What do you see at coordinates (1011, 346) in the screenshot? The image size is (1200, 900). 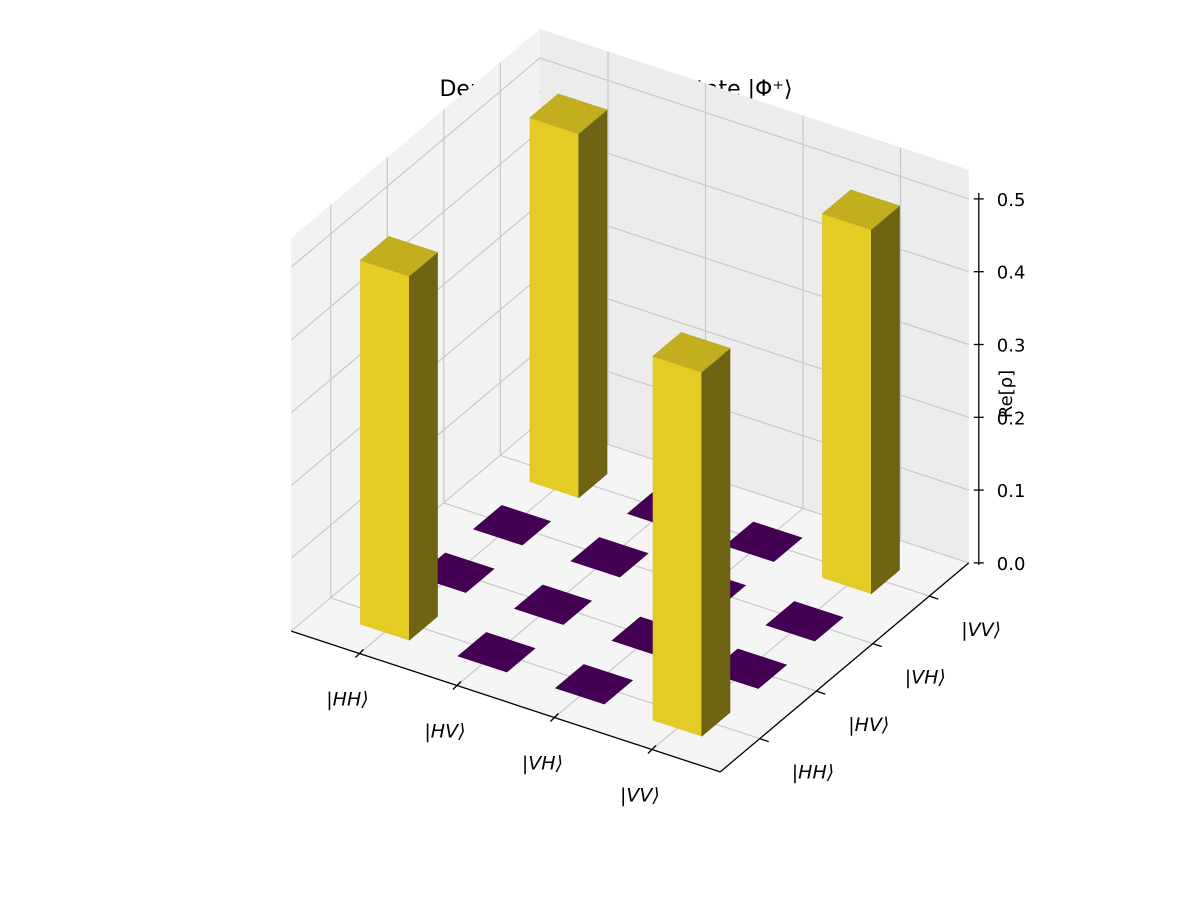 I see `z-tick-label-3: 0.3` at bounding box center [1011, 346].